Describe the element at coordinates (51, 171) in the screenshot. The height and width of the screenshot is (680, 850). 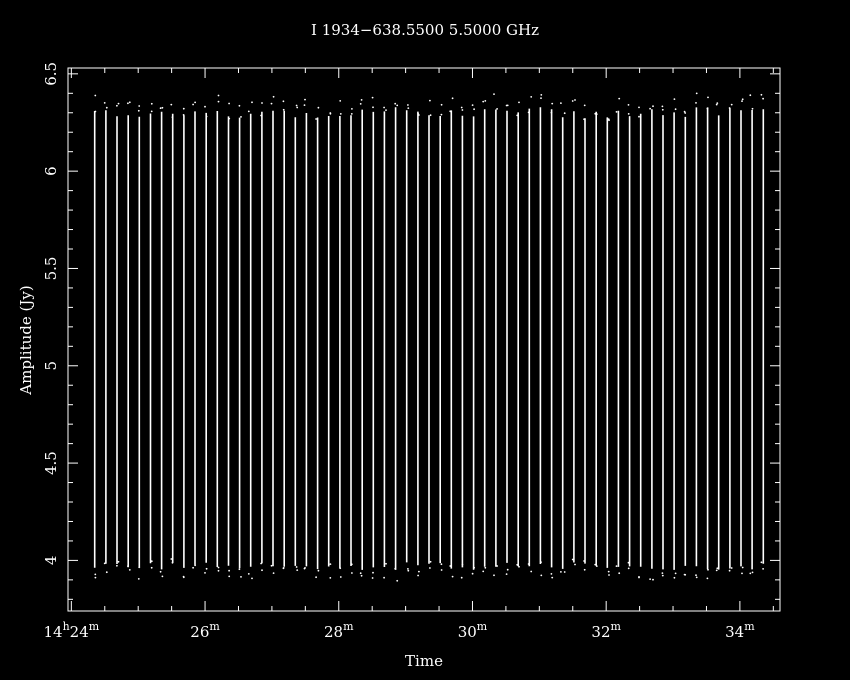
I see `y-tick-label: 6` at that location.